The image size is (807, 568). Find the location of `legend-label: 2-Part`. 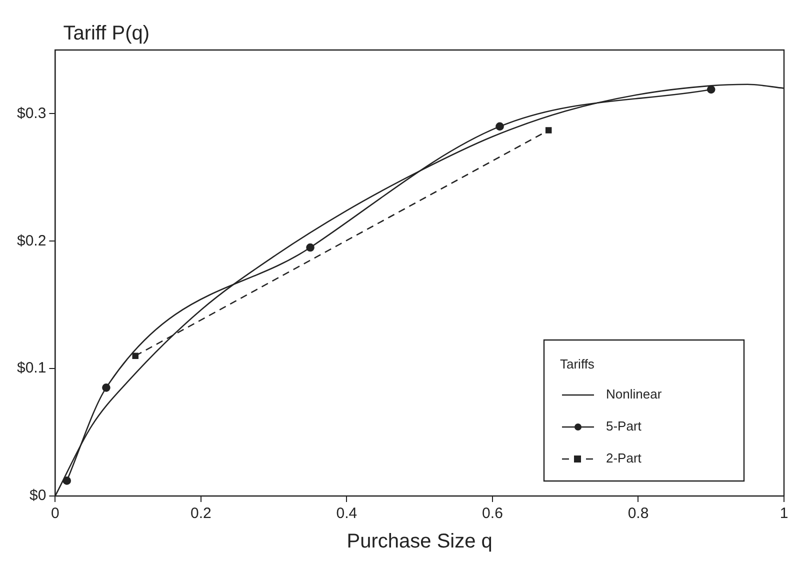

legend-label: 2-Part is located at coordinates (624, 458).